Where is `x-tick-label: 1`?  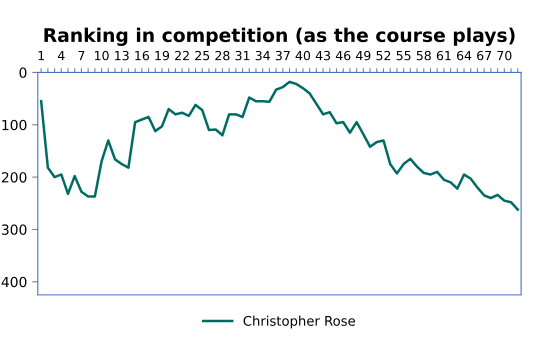
x-tick-label: 1 is located at coordinates (41, 55).